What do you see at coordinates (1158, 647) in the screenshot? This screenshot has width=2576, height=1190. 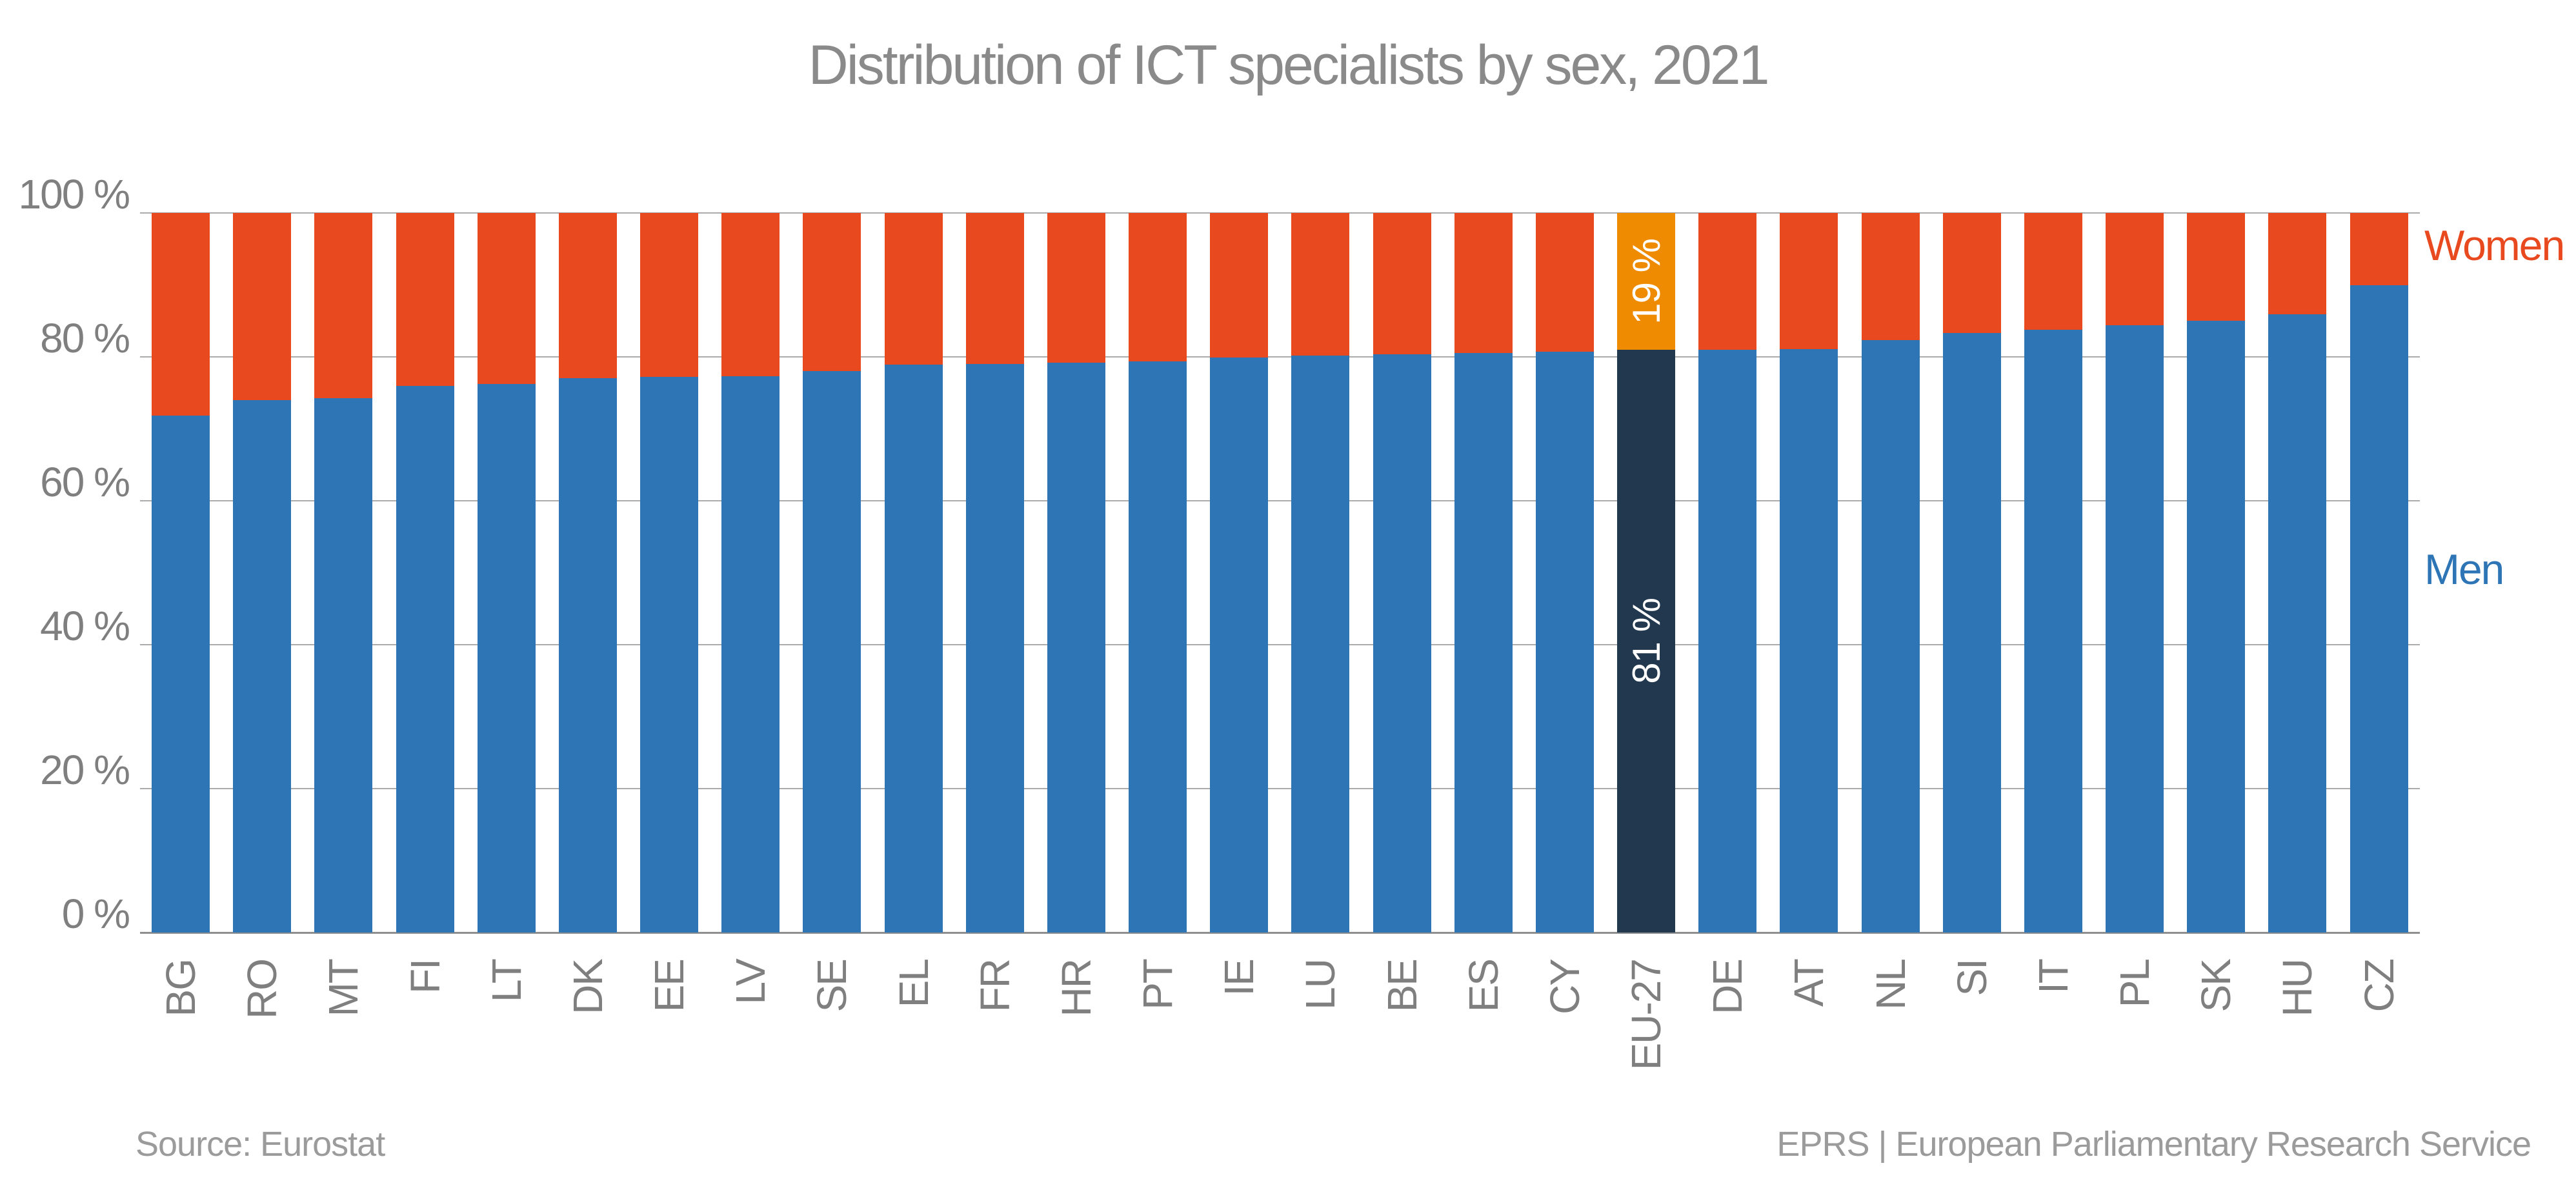 I see `bar-segment-men-PT` at bounding box center [1158, 647].